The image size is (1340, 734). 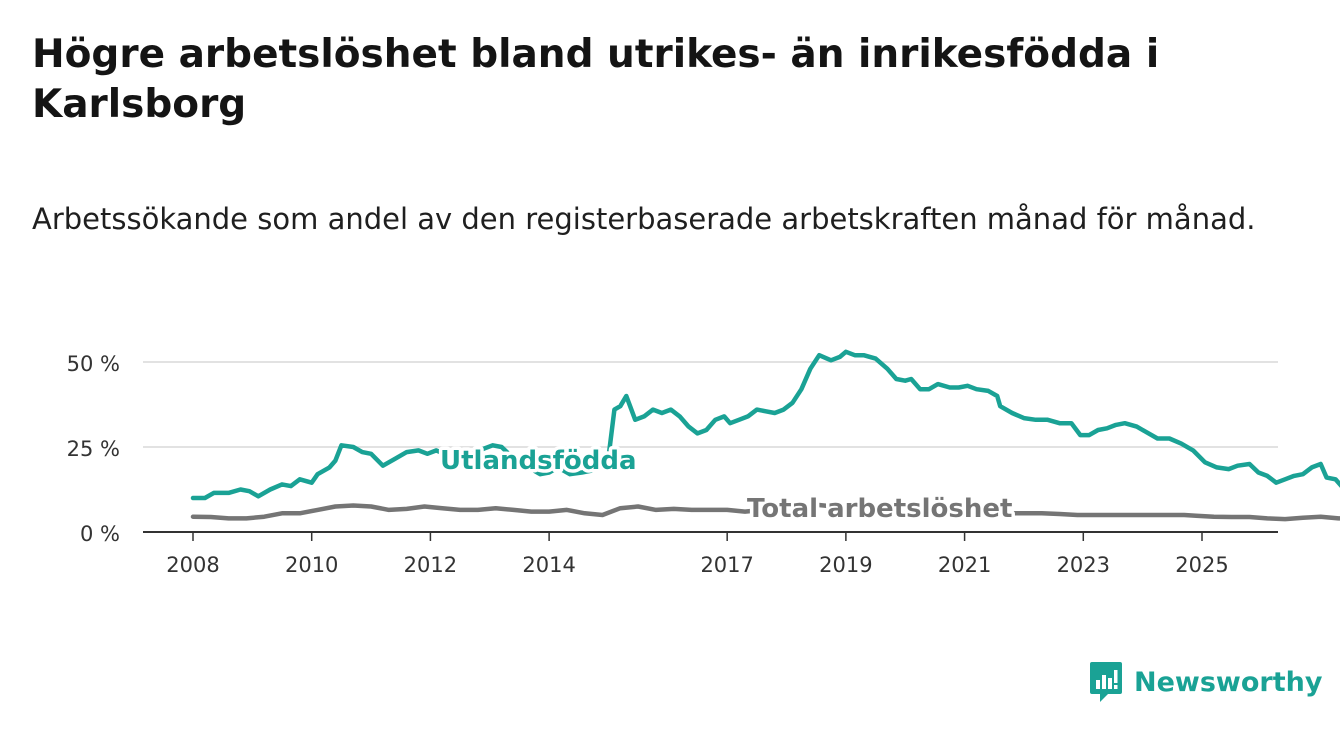 I want to click on x-tick-label: 2025, so click(x=1201, y=565).